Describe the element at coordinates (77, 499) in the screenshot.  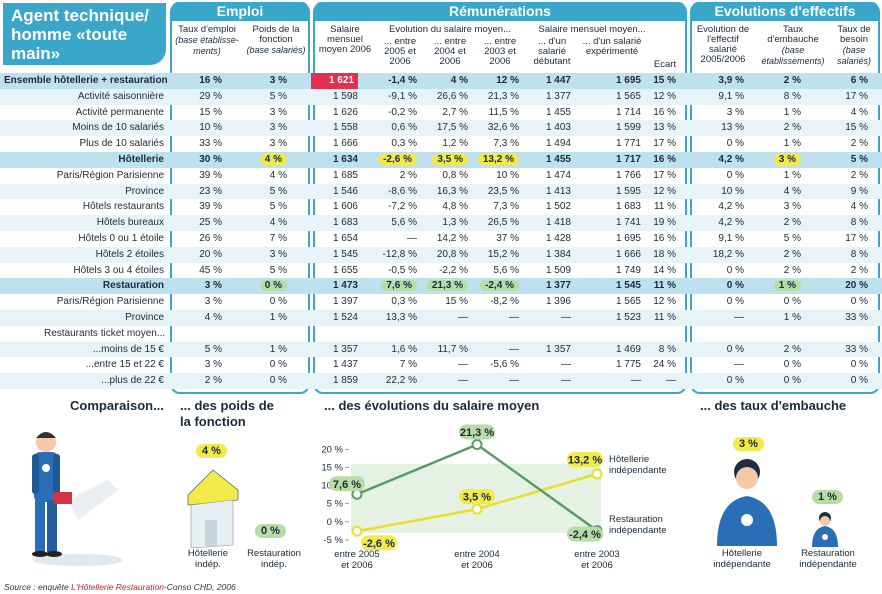
I see `technician-figure` at that location.